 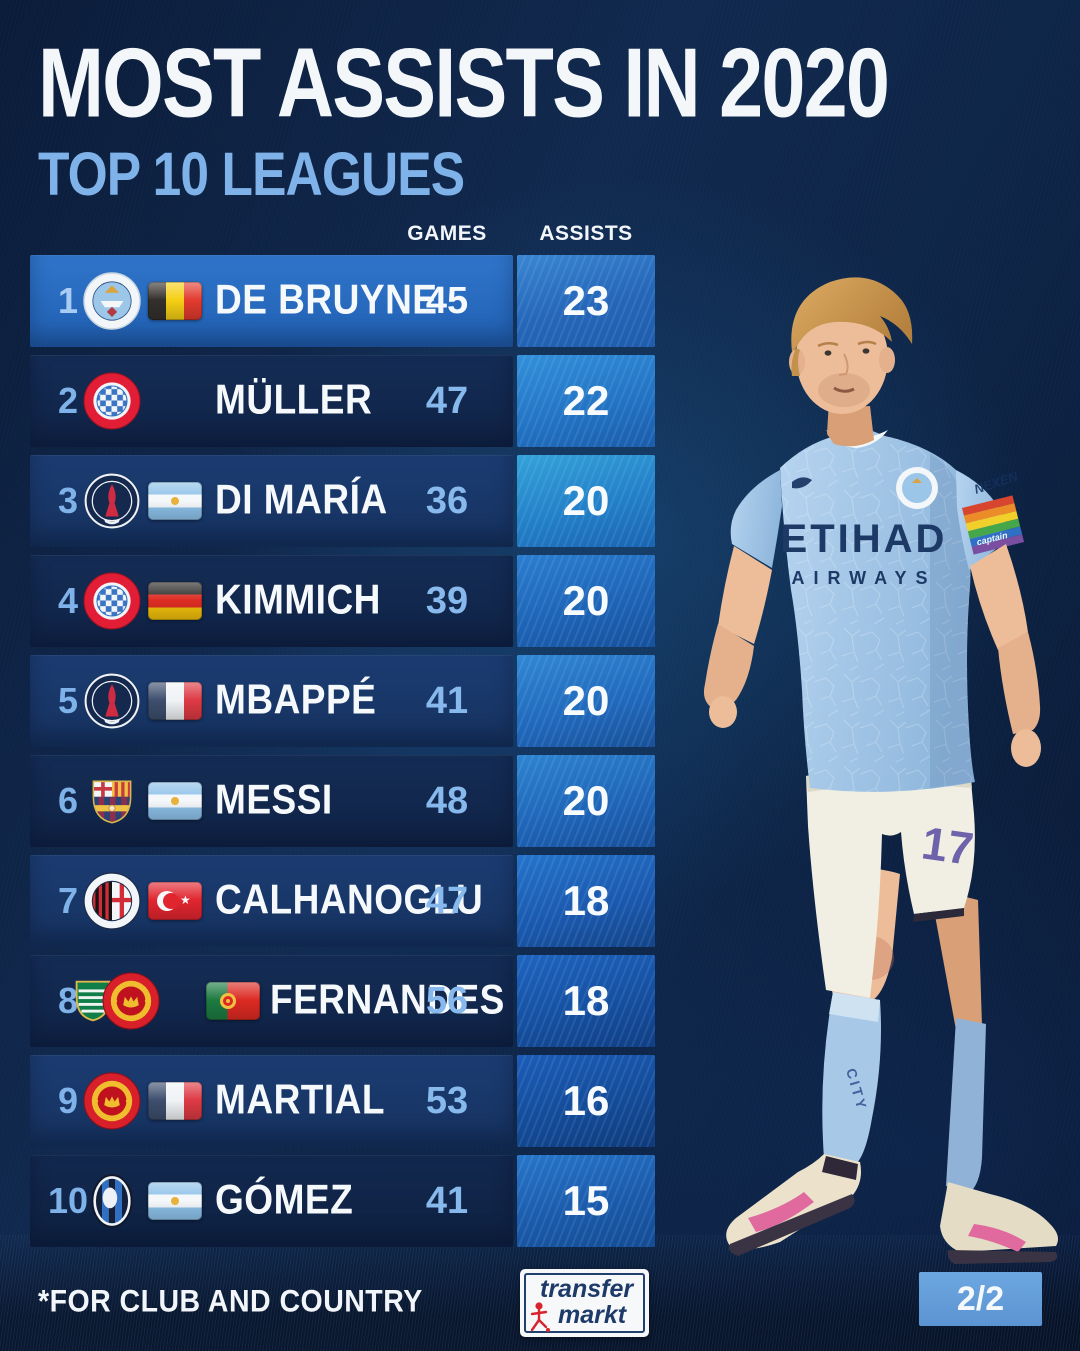 I want to click on row-band: 3 DI MARÍA 36, so click(x=271, y=501).